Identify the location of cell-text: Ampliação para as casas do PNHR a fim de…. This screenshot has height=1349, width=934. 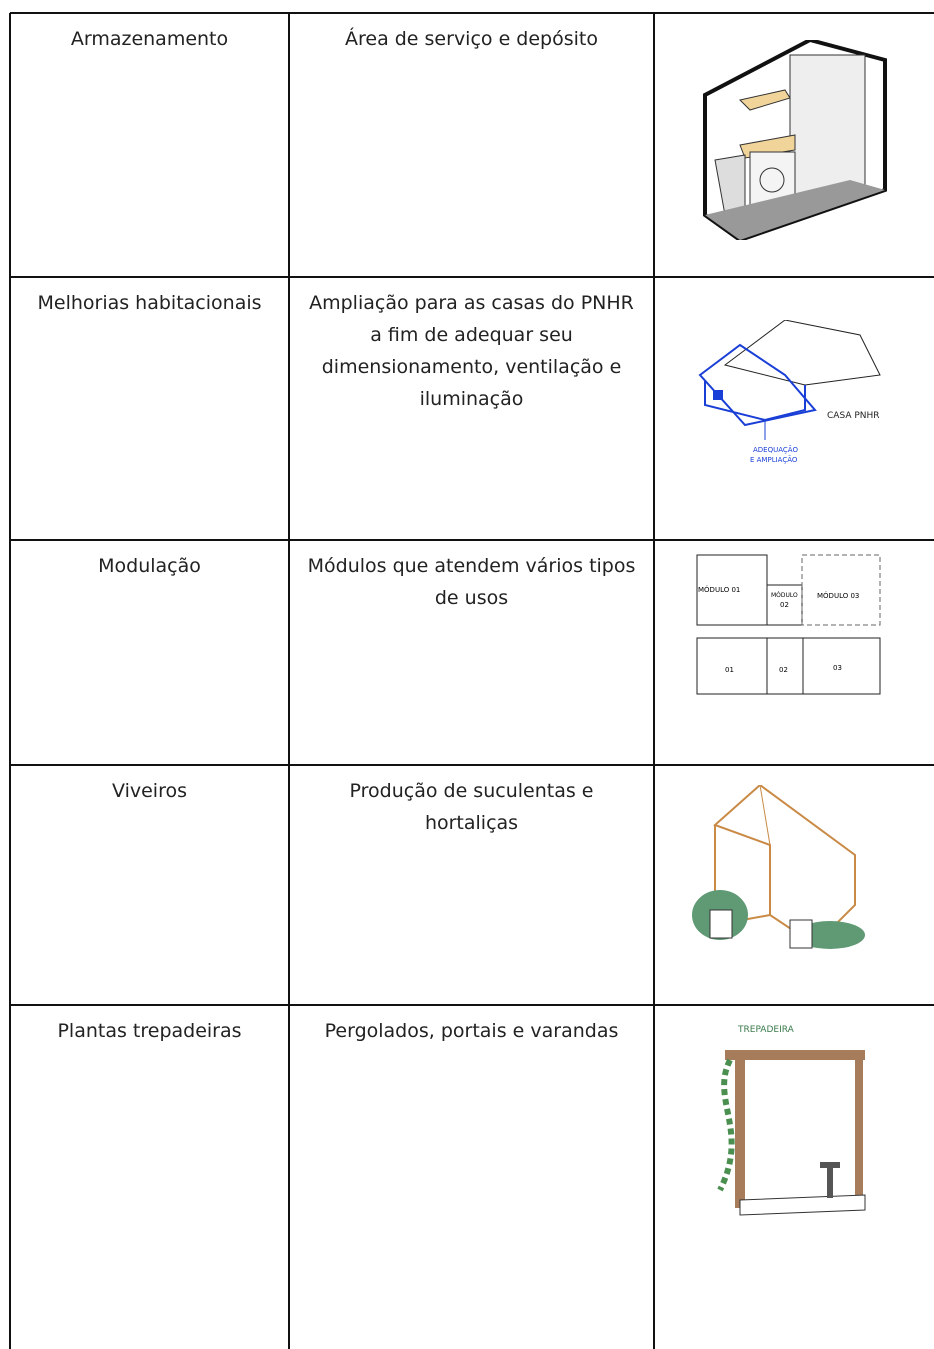
(471, 351).